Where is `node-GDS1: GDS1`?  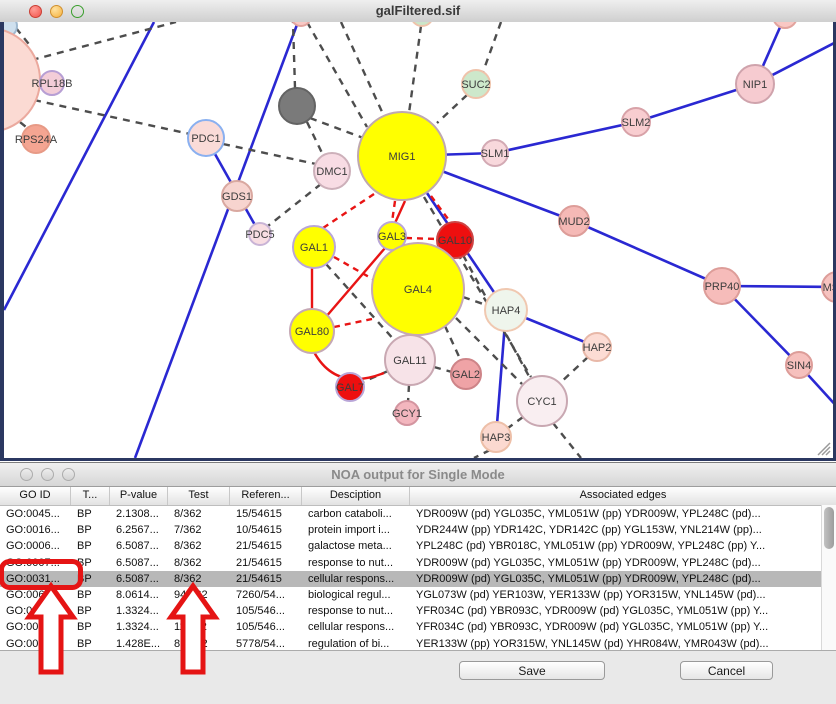 node-GDS1: GDS1 is located at coordinates (237, 196).